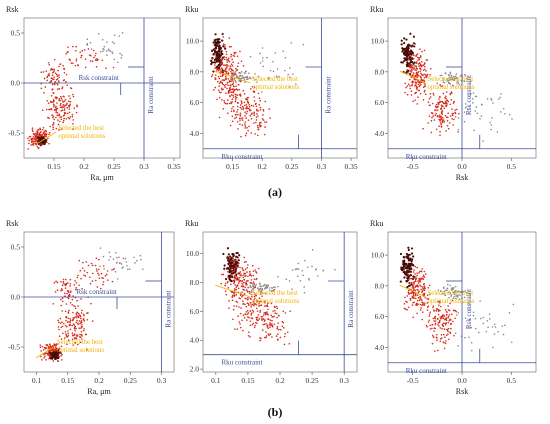 The image size is (550, 424). What do you see at coordinates (191, 9) in the screenshot?
I see `y-axis-label-a2: Rku` at bounding box center [191, 9].